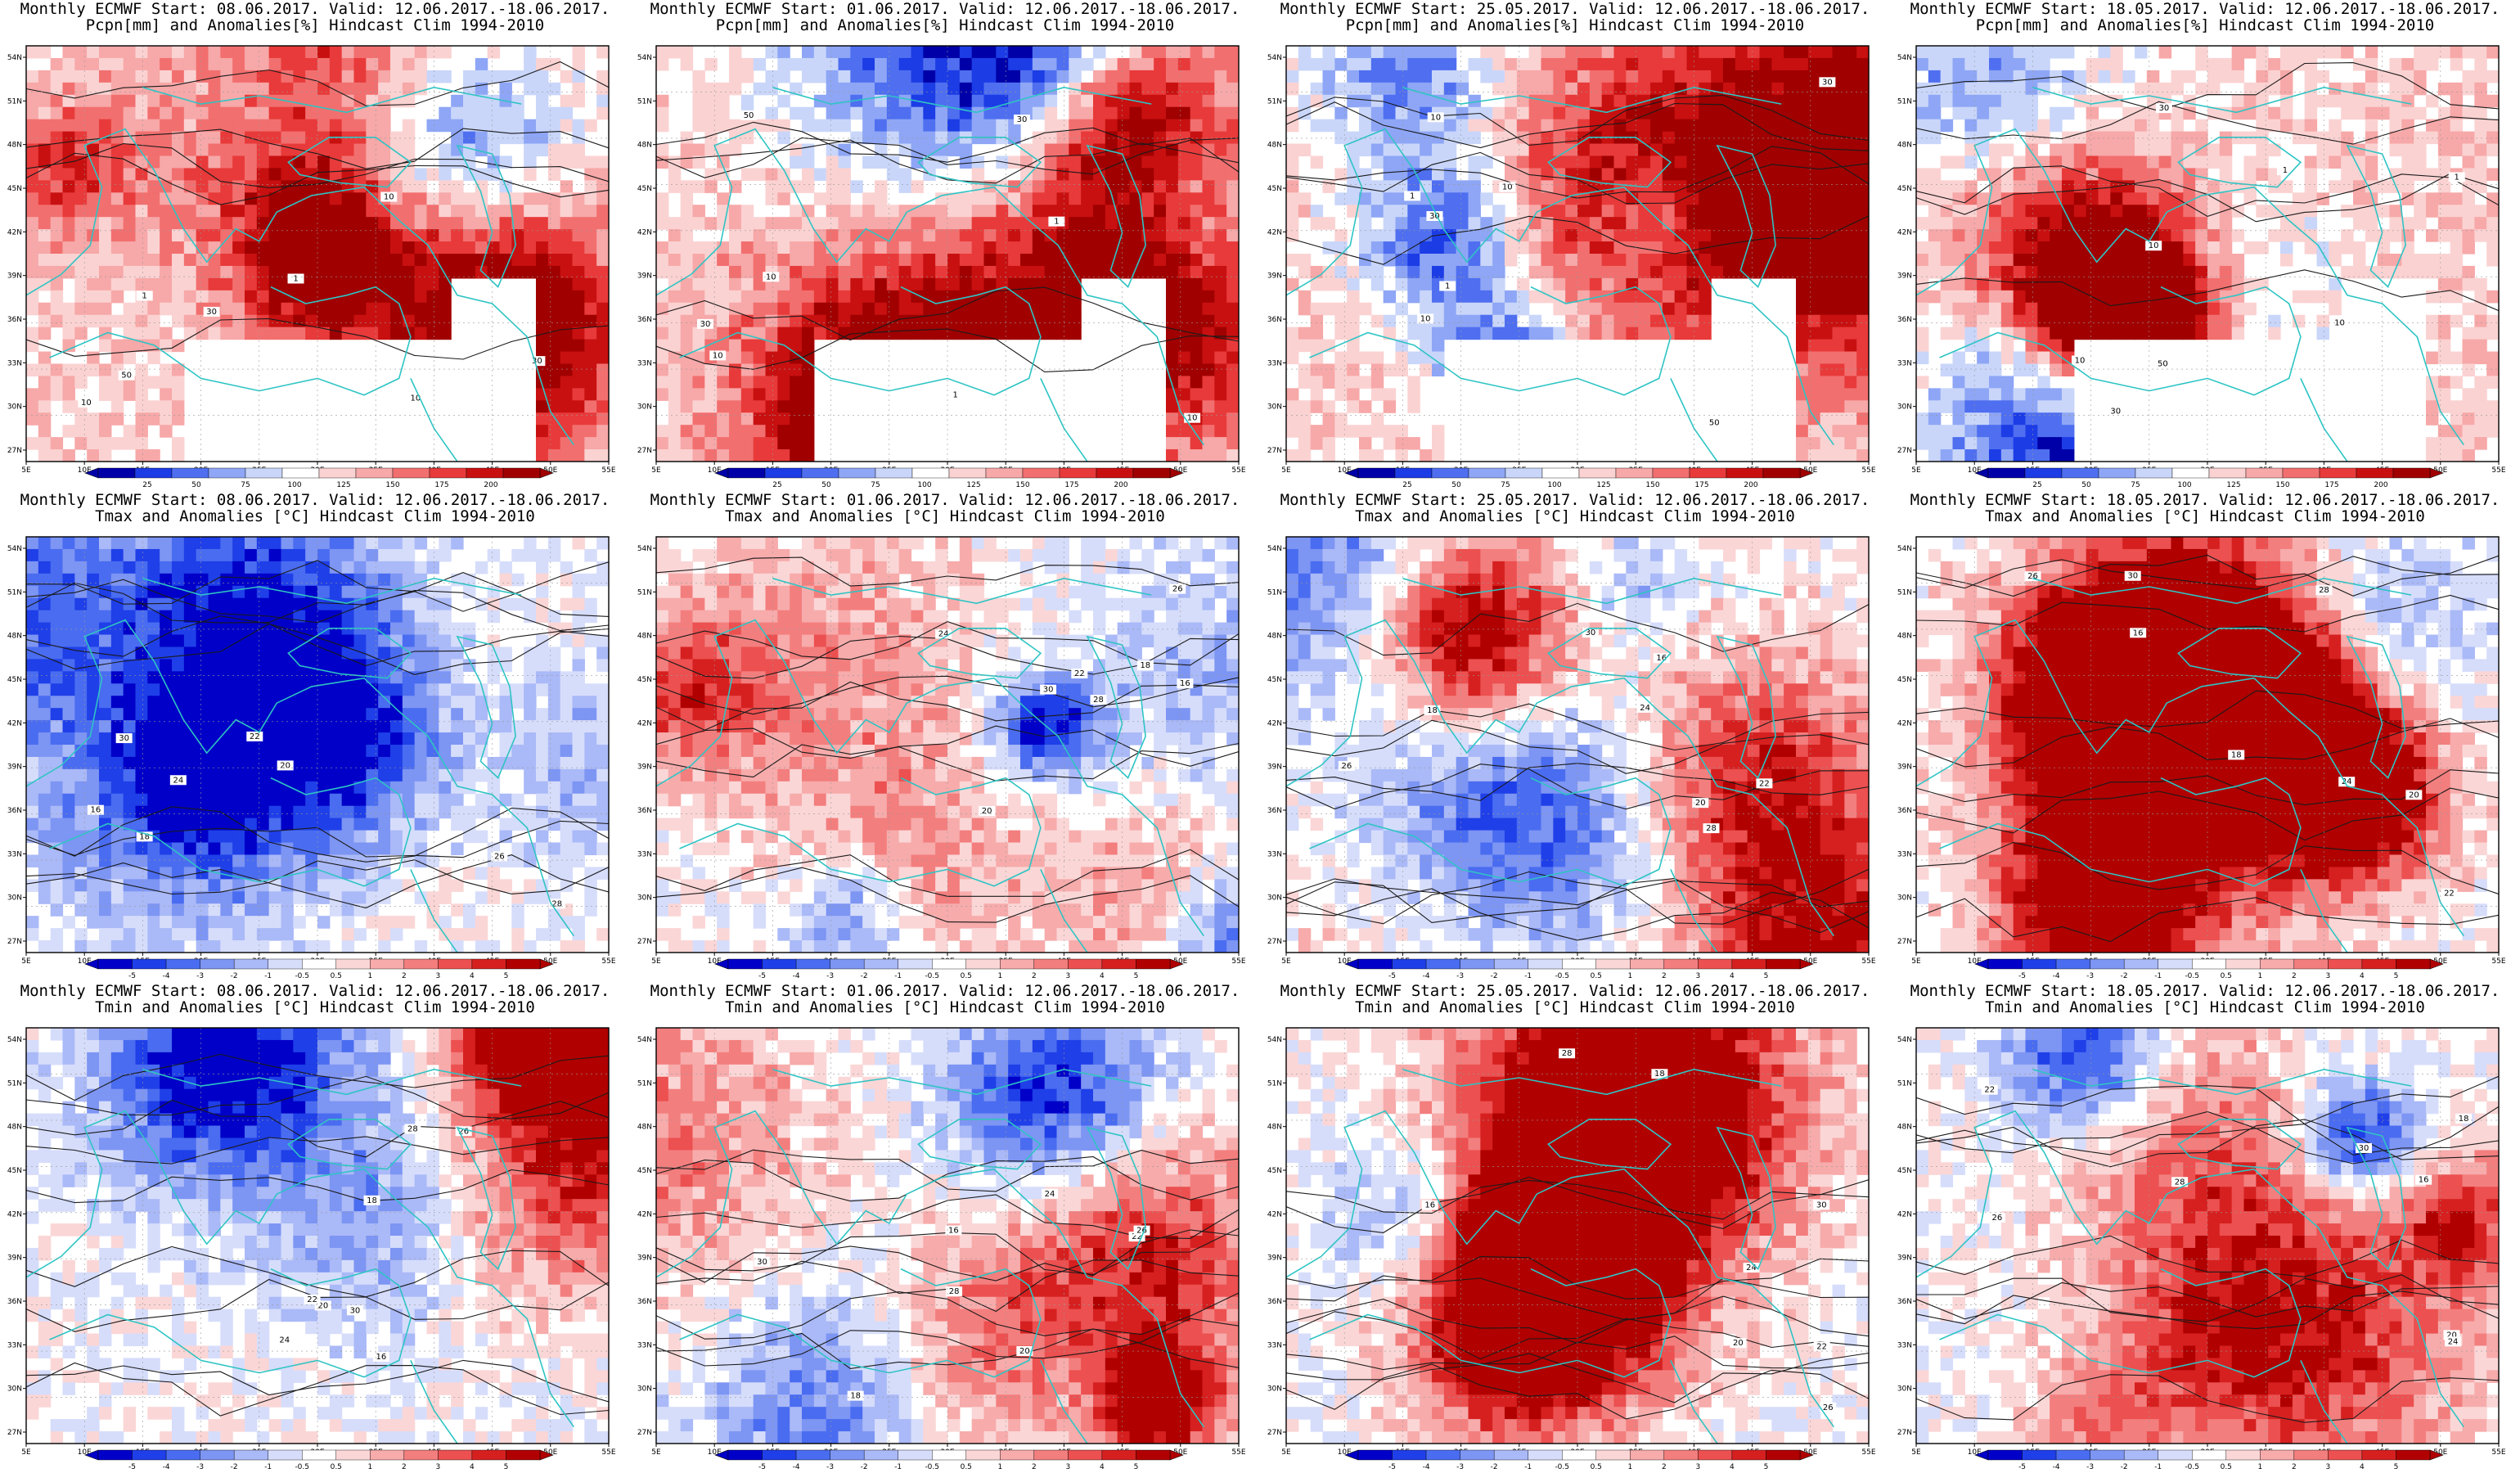 This screenshot has width=2520, height=1473. What do you see at coordinates (949, 478) in the screenshot?
I see `color-legend: 25 50 75 100 125 150 175 200` at bounding box center [949, 478].